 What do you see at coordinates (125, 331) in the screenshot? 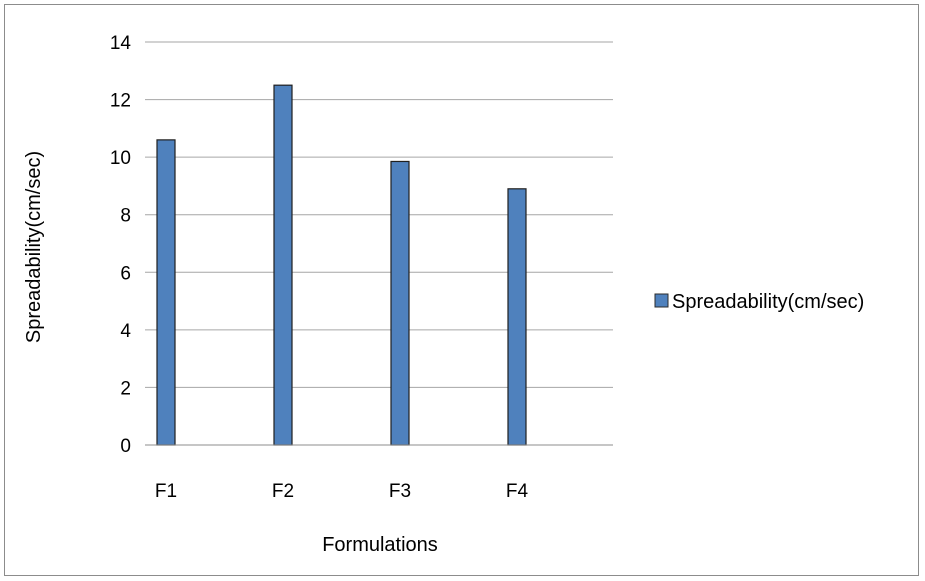
I see `y-tick-label: 4` at bounding box center [125, 331].